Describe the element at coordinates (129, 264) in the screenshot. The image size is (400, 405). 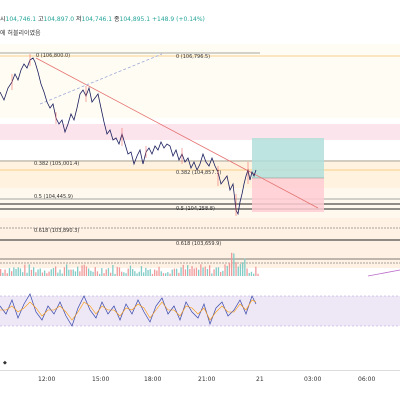
I see `volume-bars` at that location.